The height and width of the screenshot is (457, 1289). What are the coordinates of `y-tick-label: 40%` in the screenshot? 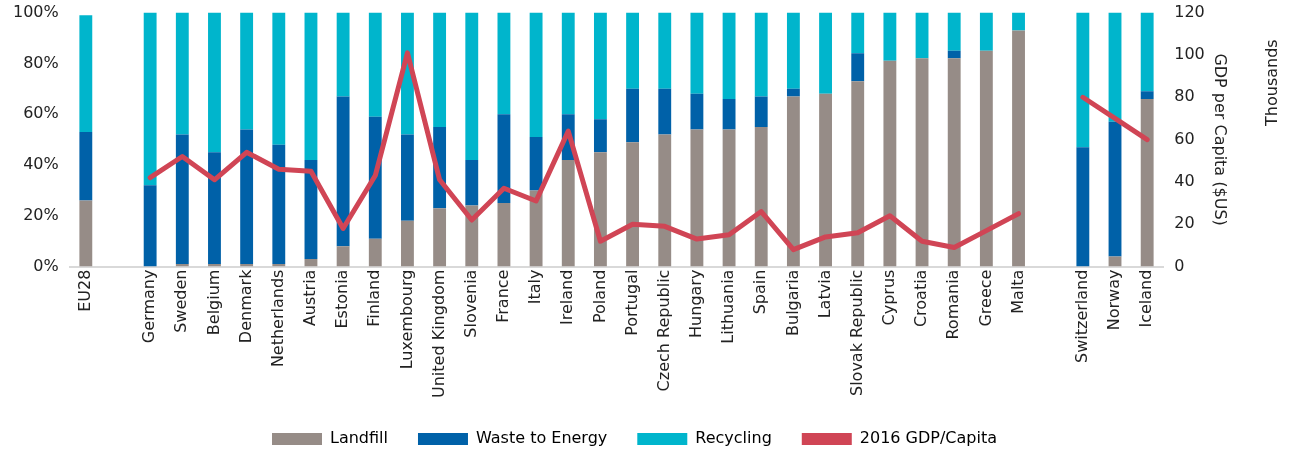 It's located at (41, 164).